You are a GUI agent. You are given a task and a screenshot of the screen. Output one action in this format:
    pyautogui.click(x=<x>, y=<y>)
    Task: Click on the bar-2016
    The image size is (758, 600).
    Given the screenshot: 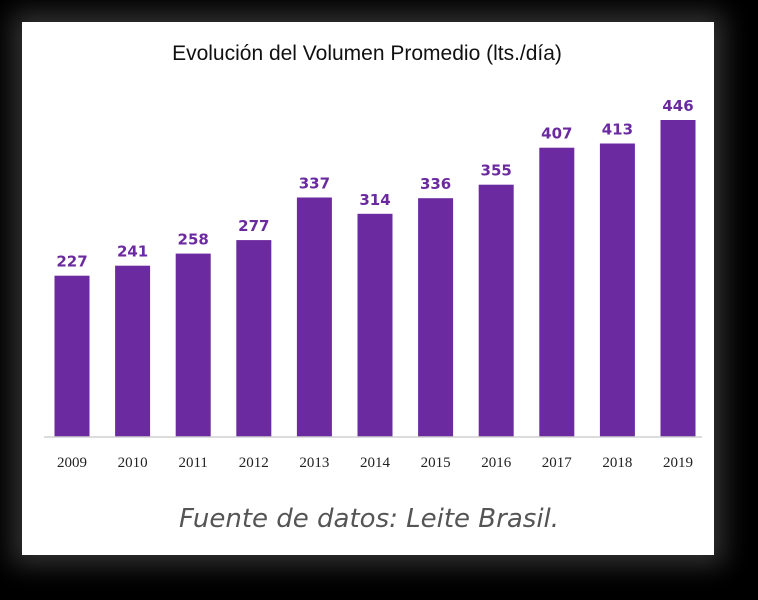 What is the action you would take?
    pyautogui.click(x=496, y=310)
    